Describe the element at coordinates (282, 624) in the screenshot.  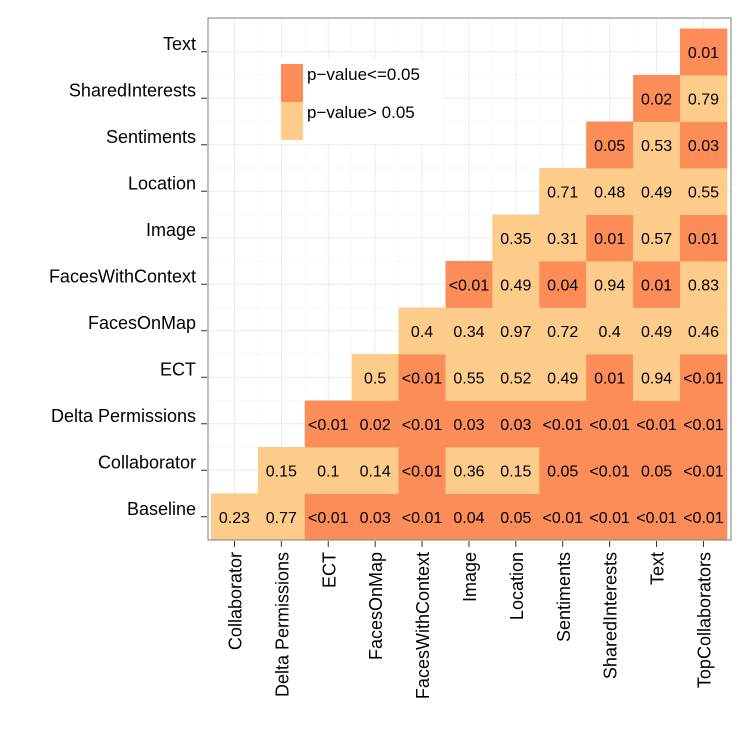
I see `x-tick-label: Delta Permissions` at that location.